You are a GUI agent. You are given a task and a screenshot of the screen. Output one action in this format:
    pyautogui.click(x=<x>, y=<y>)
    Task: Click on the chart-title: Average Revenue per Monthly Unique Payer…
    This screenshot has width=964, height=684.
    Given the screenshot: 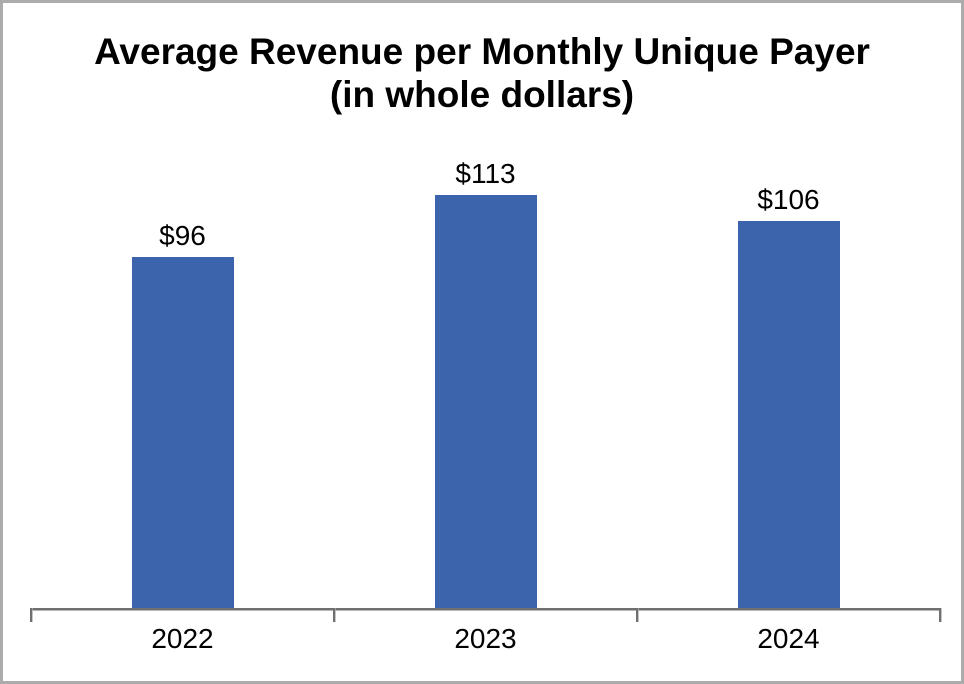 What is the action you would take?
    pyautogui.click(x=482, y=73)
    